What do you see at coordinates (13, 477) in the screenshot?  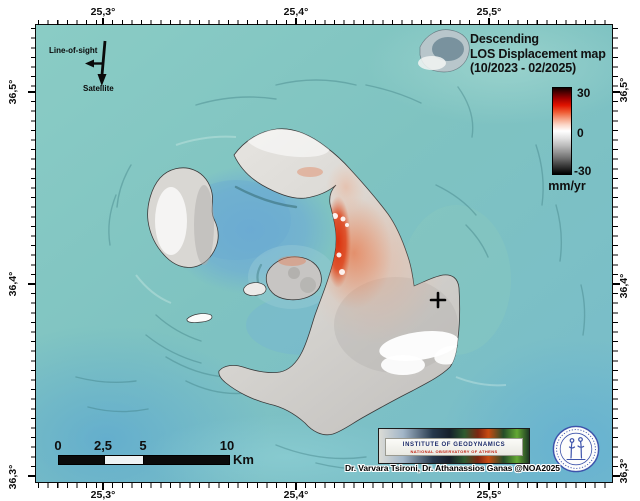 I see `lat-label-left-3: 36,3°` at bounding box center [13, 477].